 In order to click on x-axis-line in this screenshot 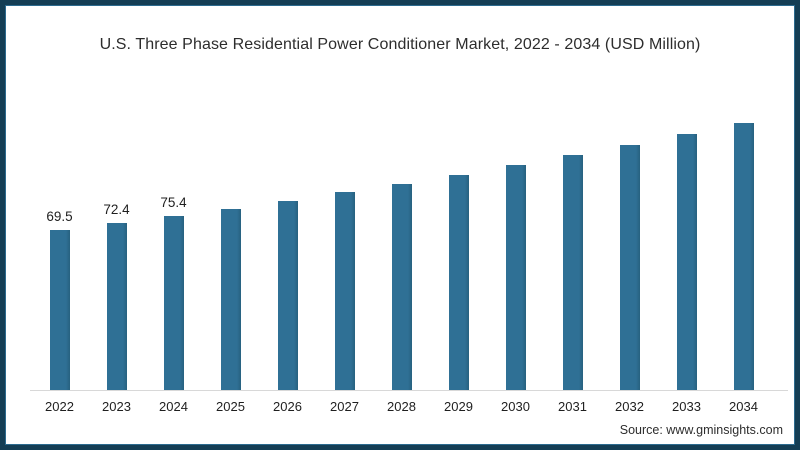, I will do `click(409, 390)`.